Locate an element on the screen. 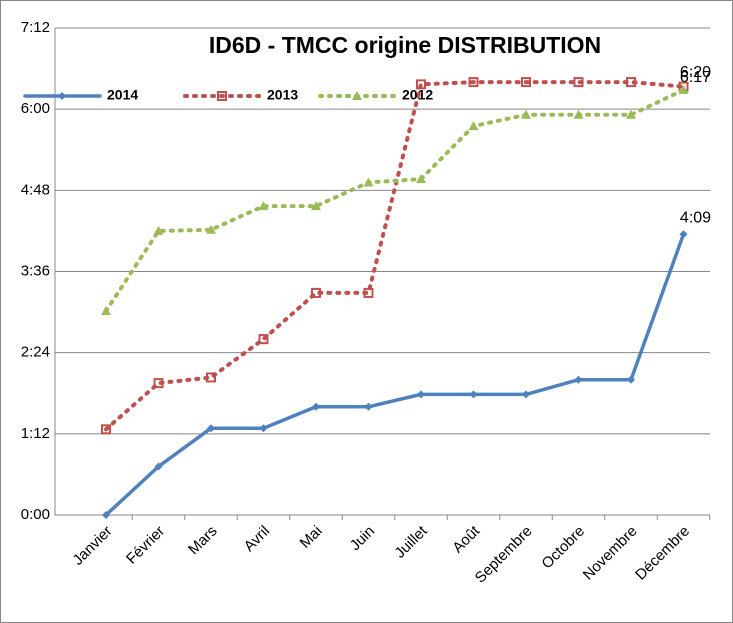  y-tick-label: 2:24 is located at coordinates (35, 352).